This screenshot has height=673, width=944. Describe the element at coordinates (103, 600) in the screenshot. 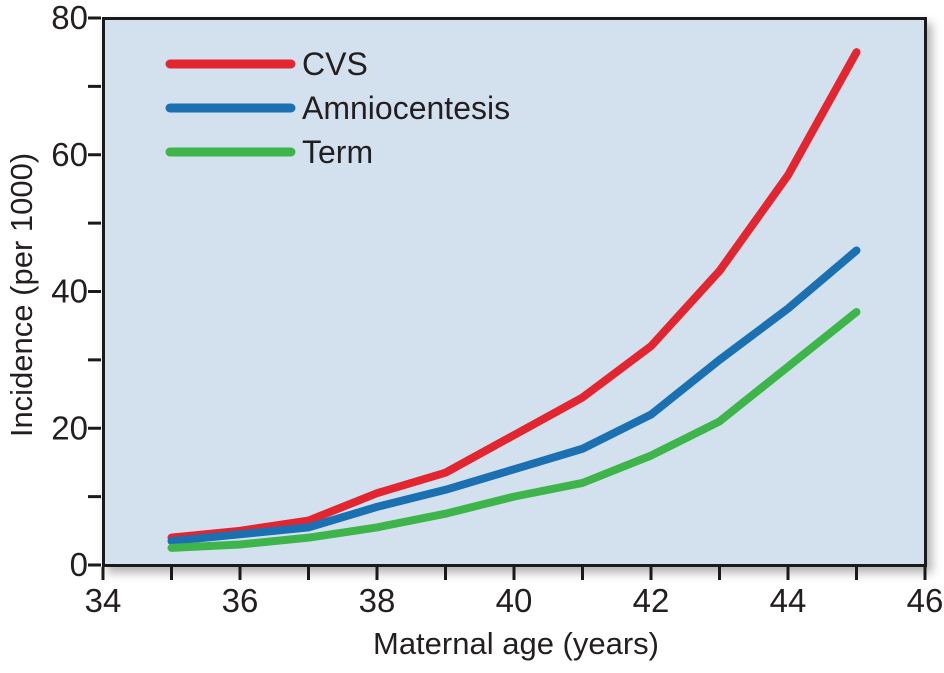

I see `x-tick-label: 34` at that location.